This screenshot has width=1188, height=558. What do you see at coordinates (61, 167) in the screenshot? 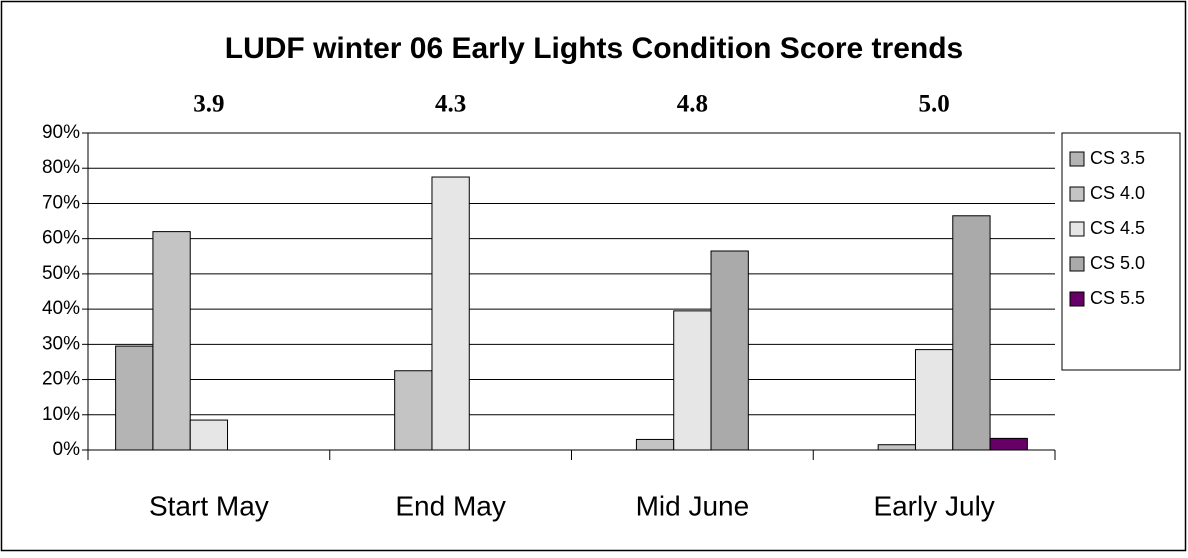
I see `y-tick-label: 80%` at bounding box center [61, 167].